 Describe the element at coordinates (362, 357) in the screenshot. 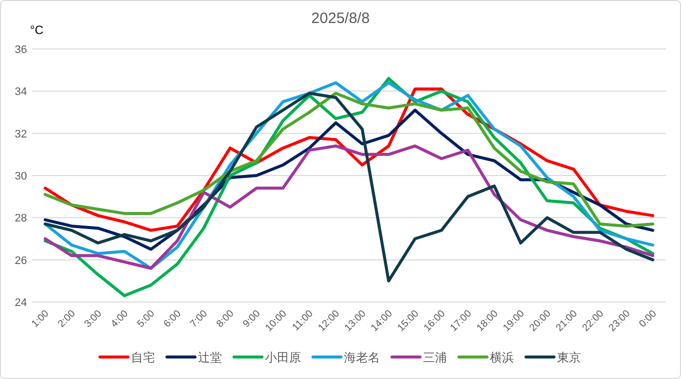

I see `legend-label: 海老名` at that location.